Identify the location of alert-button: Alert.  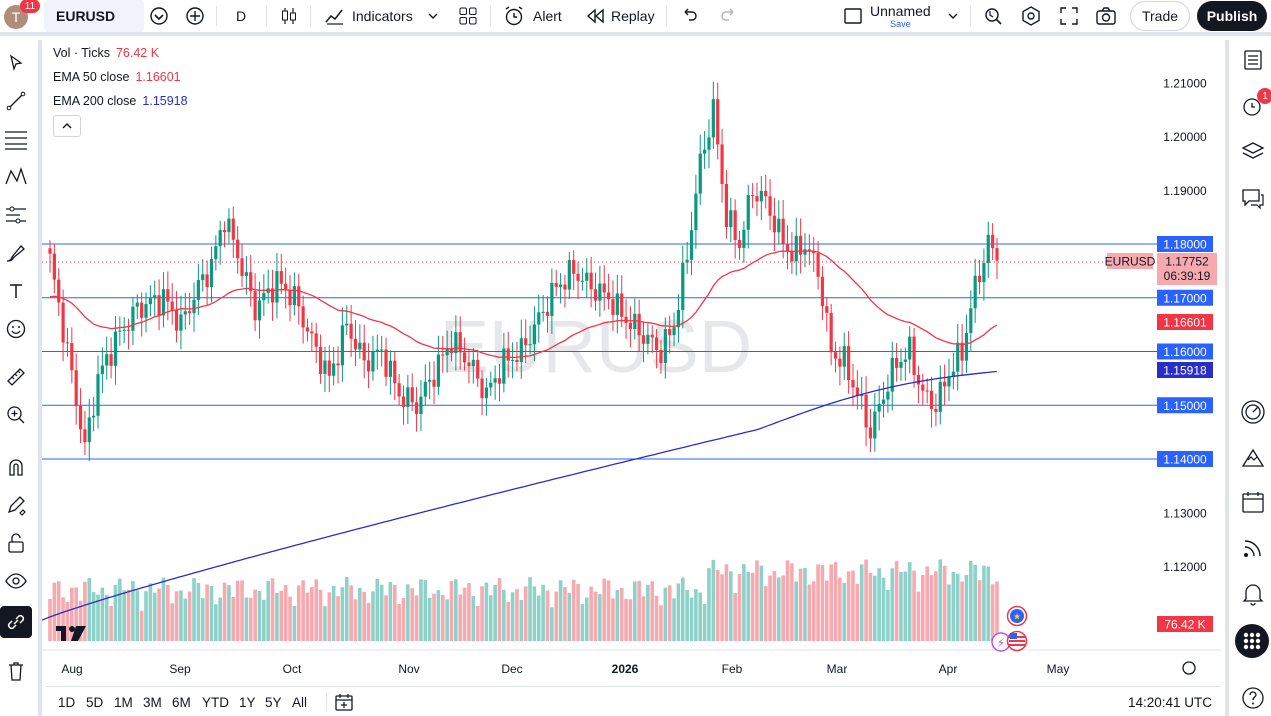
(532, 16).